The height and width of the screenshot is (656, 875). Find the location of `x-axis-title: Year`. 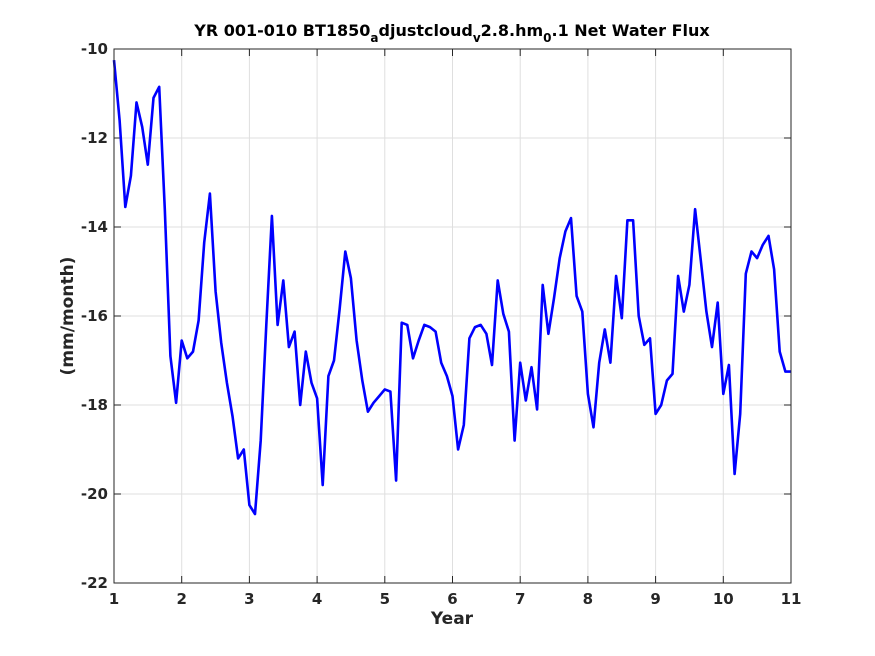

x-axis-title: Year is located at coordinates (452, 619).